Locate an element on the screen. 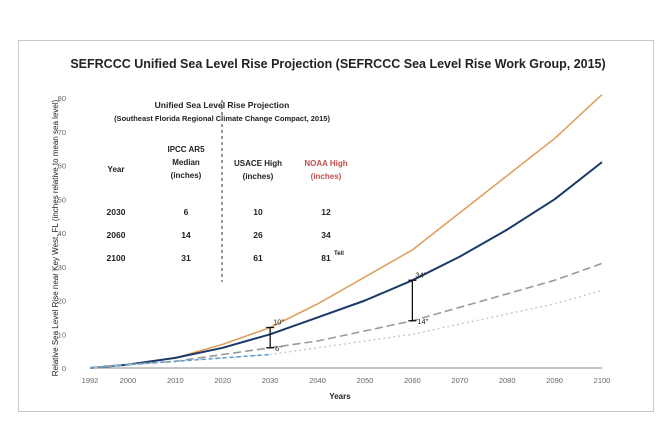 The image size is (663, 433). annotation-label-bottom: 6" is located at coordinates (278, 348).